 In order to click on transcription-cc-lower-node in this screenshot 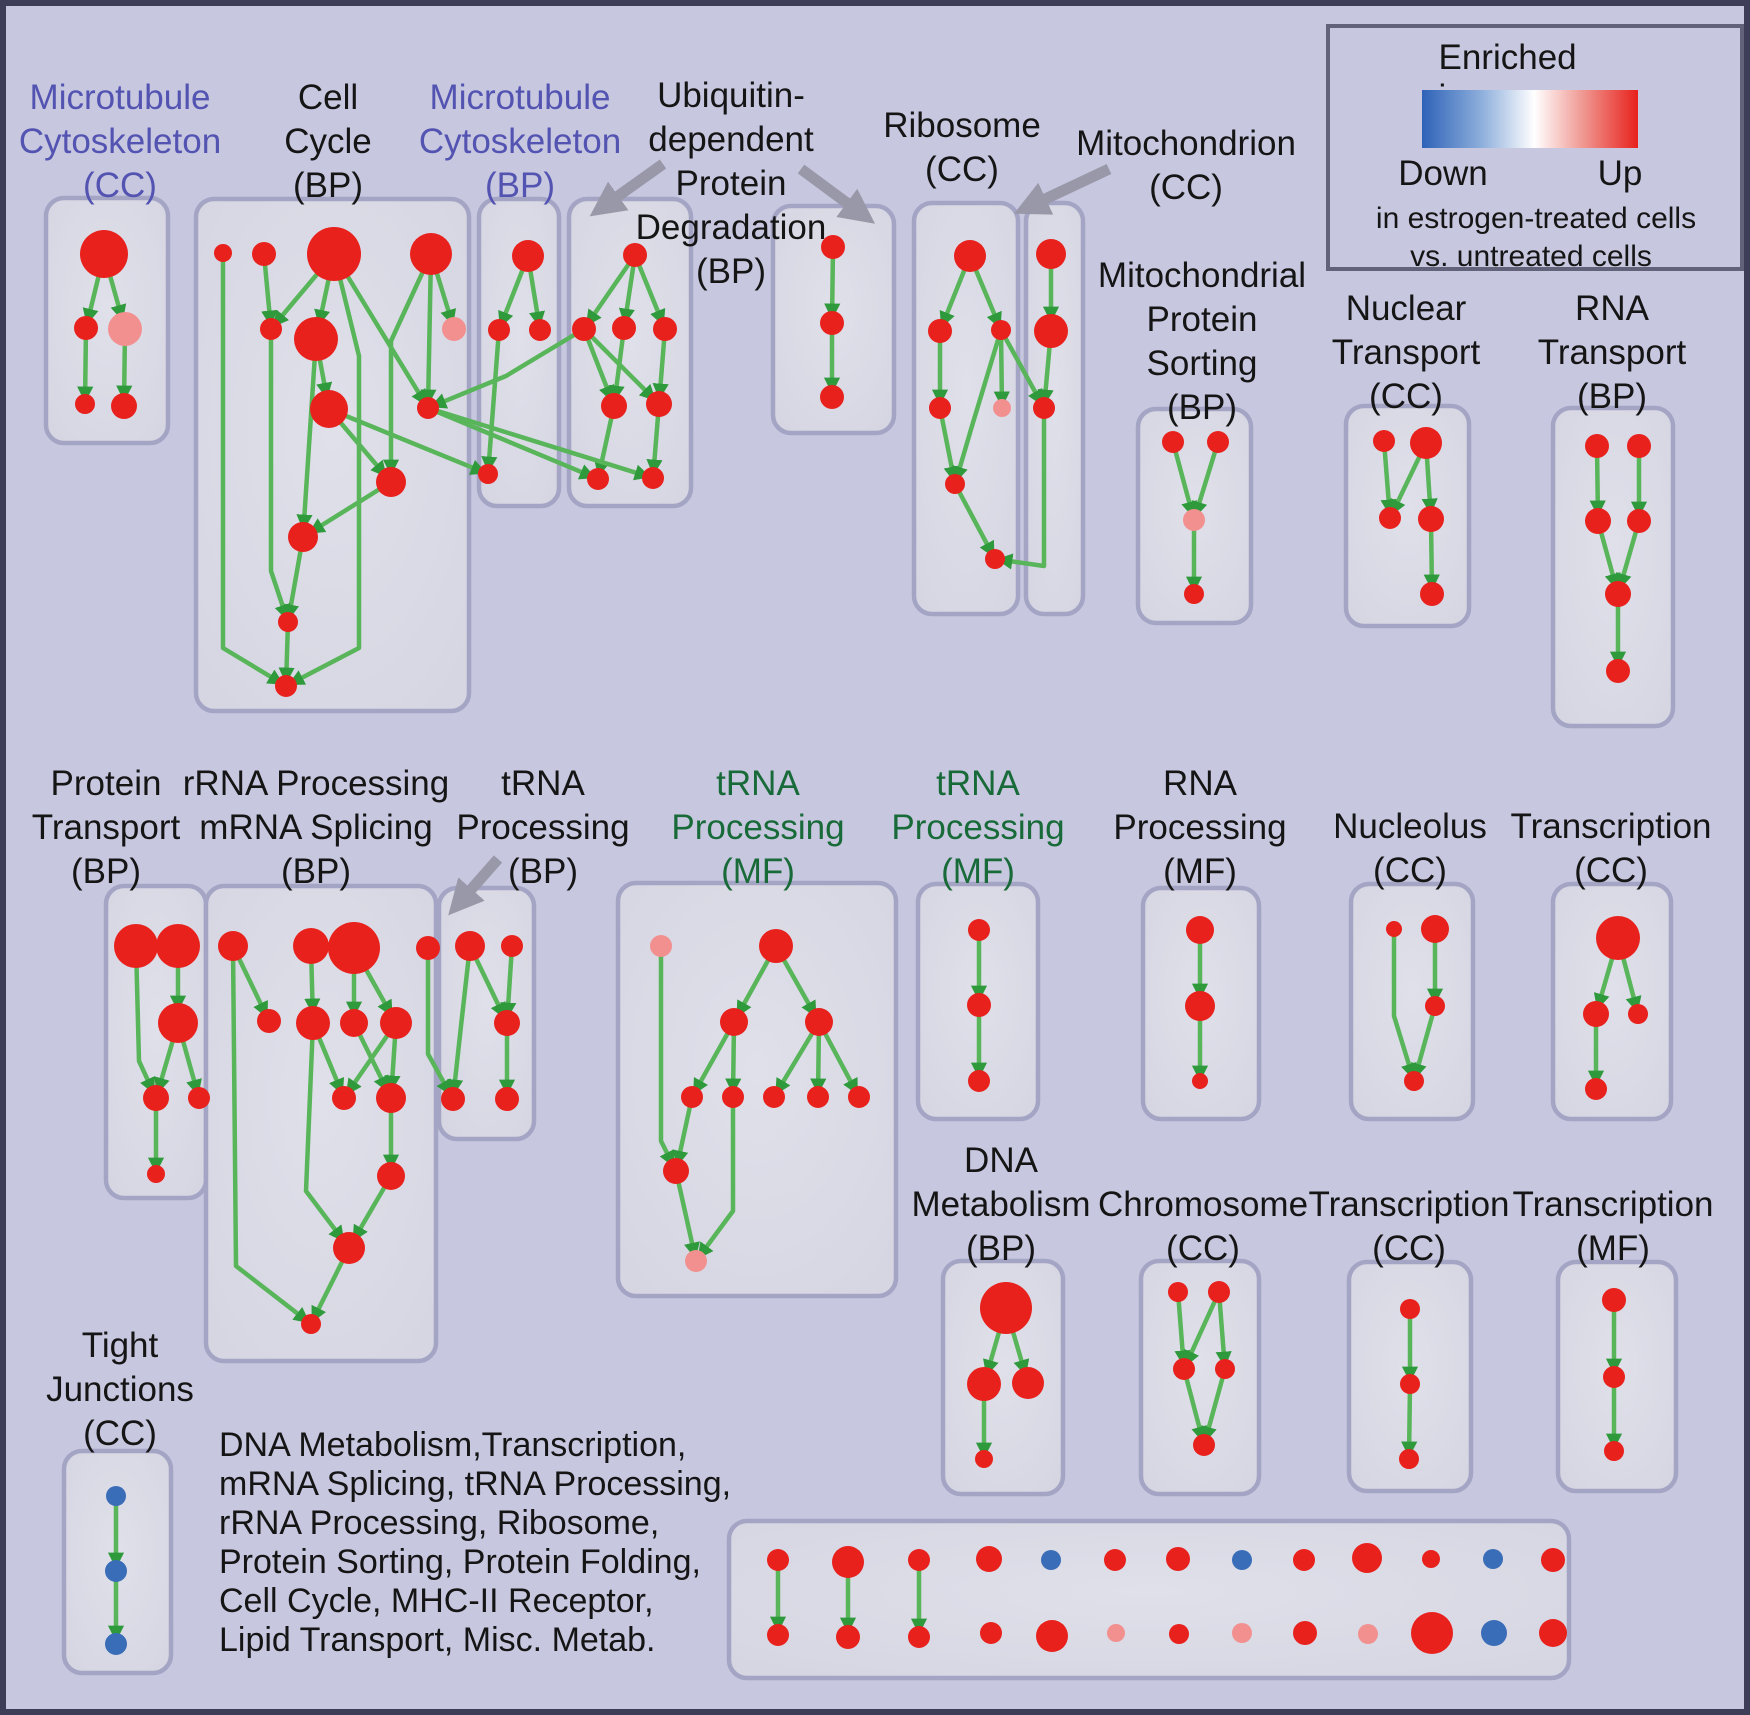, I will do `click(1410, 1309)`.